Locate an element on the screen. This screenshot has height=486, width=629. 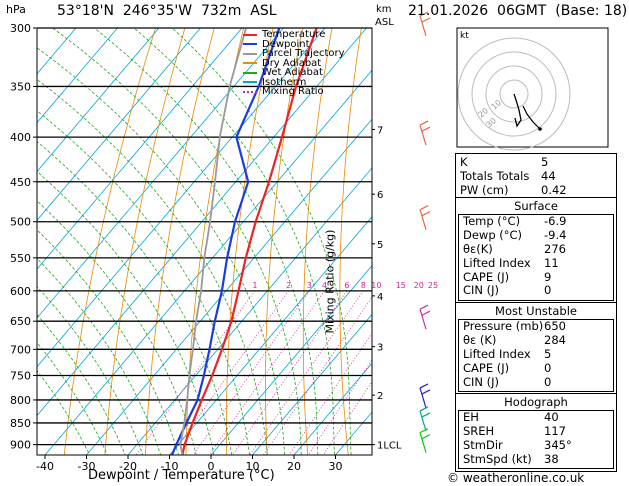
wet-adiabat-line is located at coordinates (72, 398).